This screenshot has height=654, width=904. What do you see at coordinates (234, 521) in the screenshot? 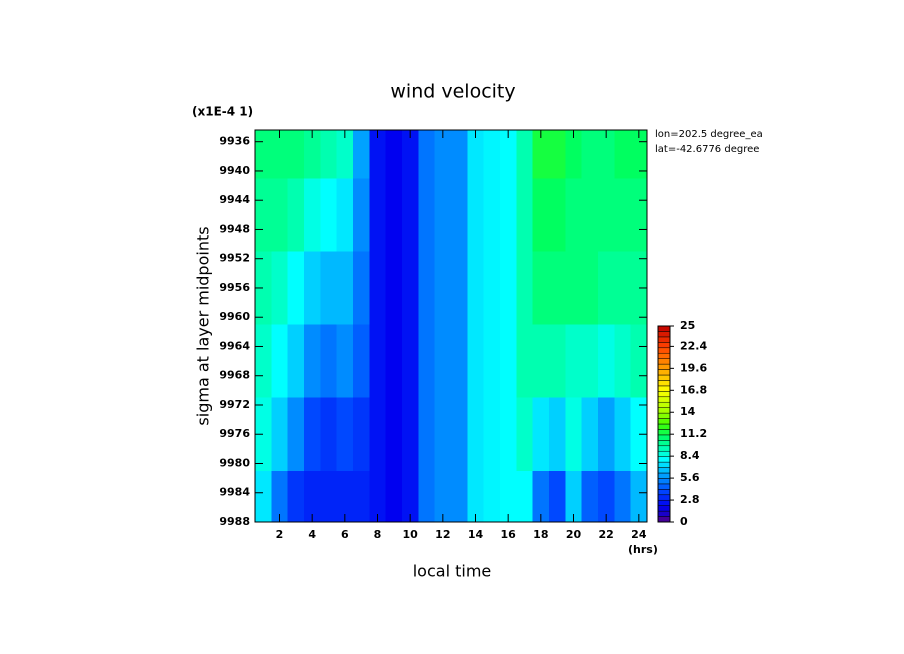
I see `y-tick-label: 9988` at bounding box center [234, 521].